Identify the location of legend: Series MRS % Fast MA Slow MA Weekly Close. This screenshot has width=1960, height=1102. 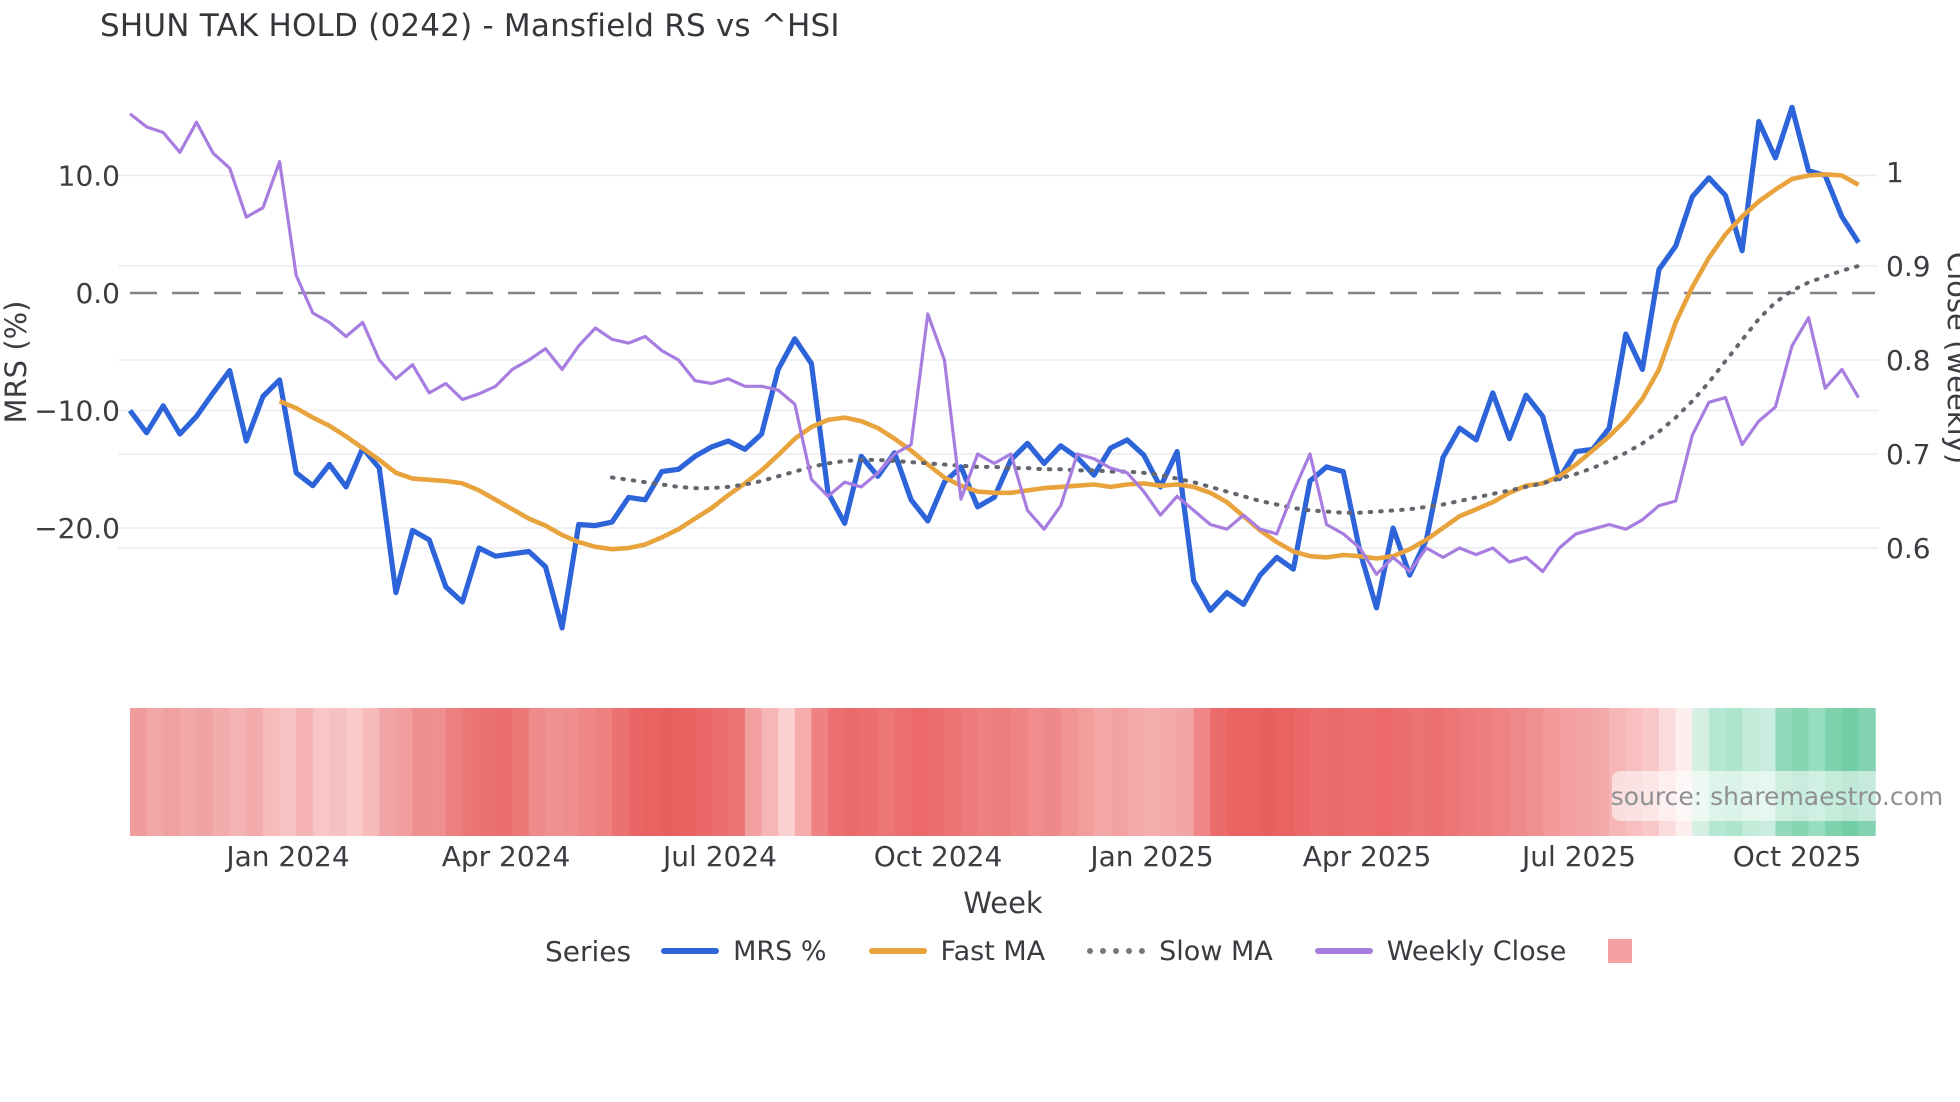
(1109, 951).